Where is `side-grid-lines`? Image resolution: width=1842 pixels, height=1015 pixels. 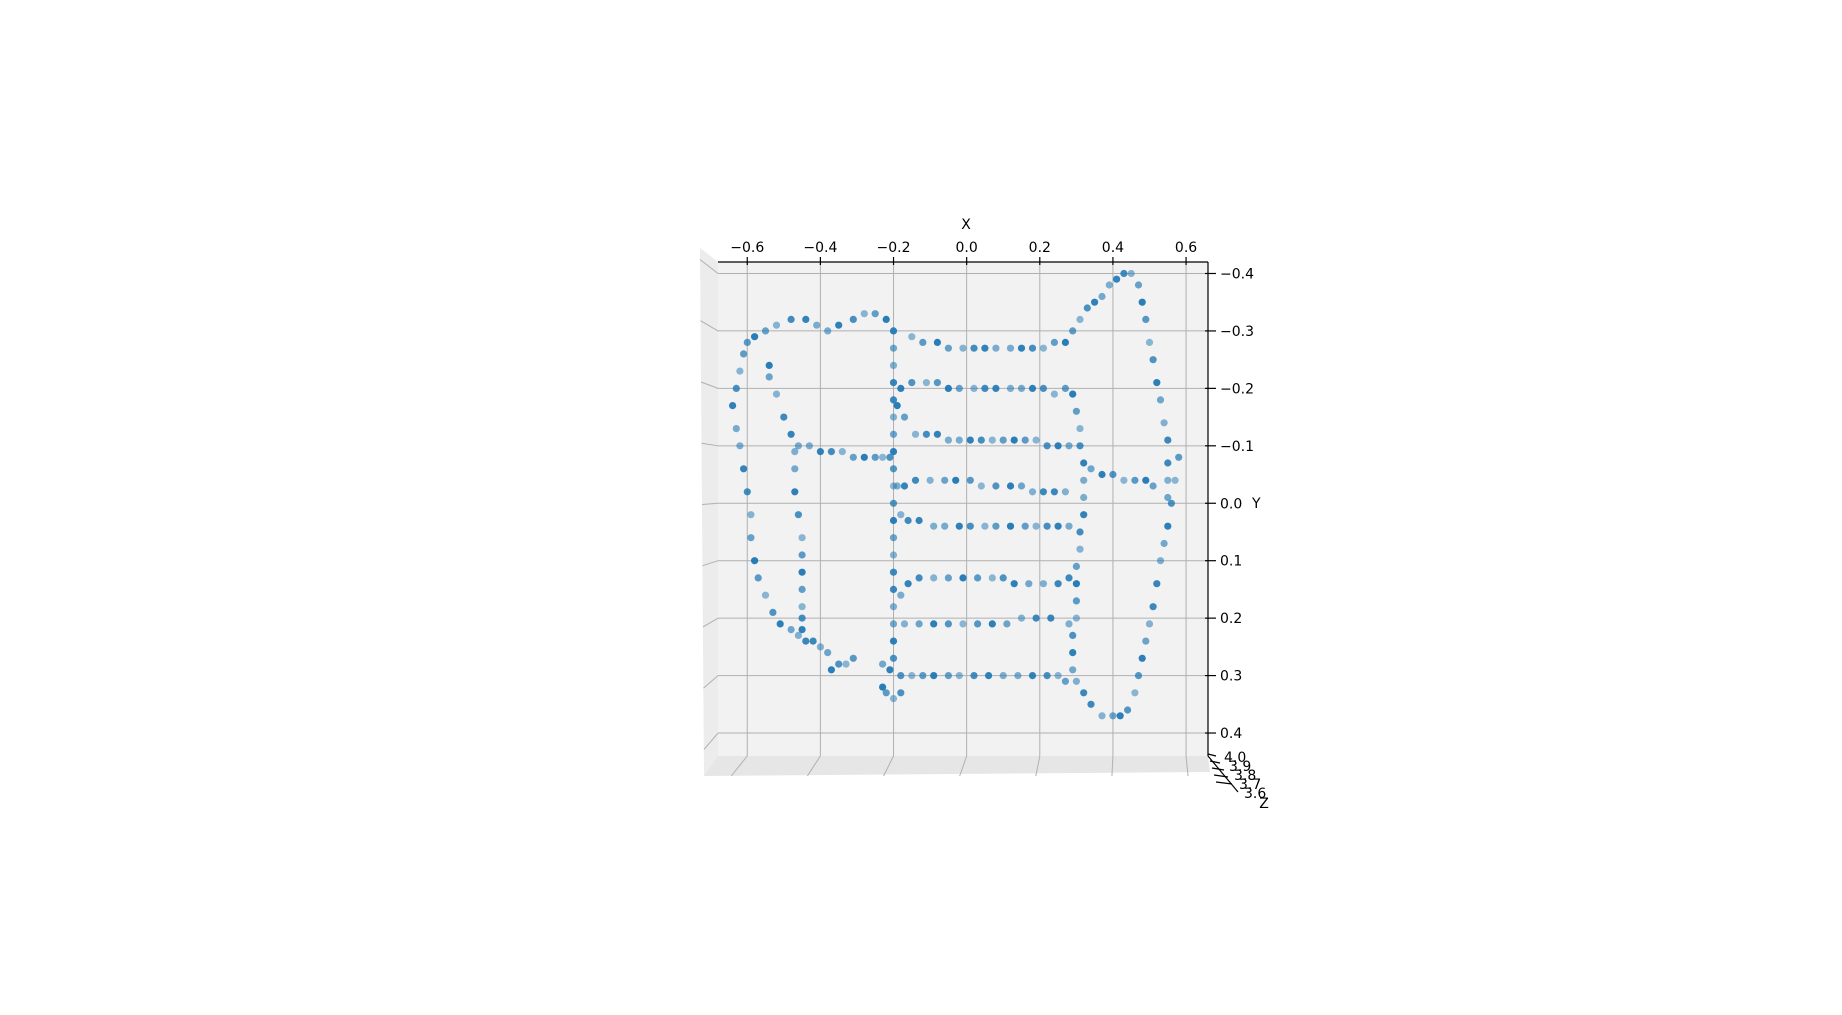
side-grid-lines is located at coordinates (944, 518).